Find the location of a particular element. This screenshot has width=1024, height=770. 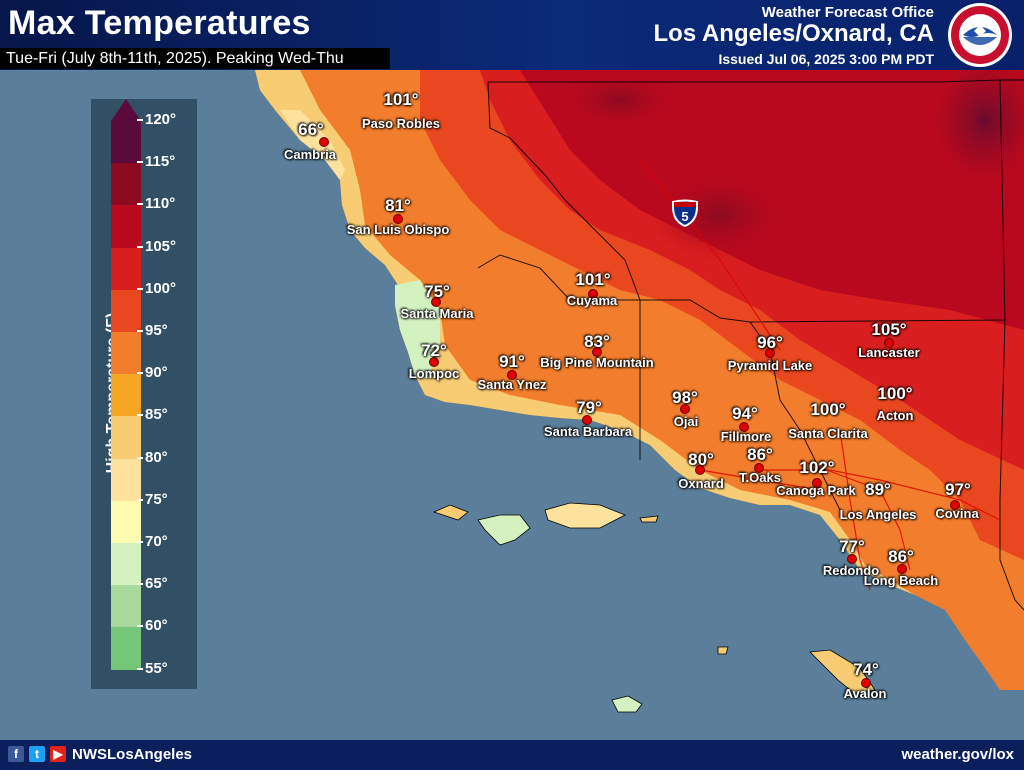

legend-tick-label: 95° is located at coordinates (152, 330).